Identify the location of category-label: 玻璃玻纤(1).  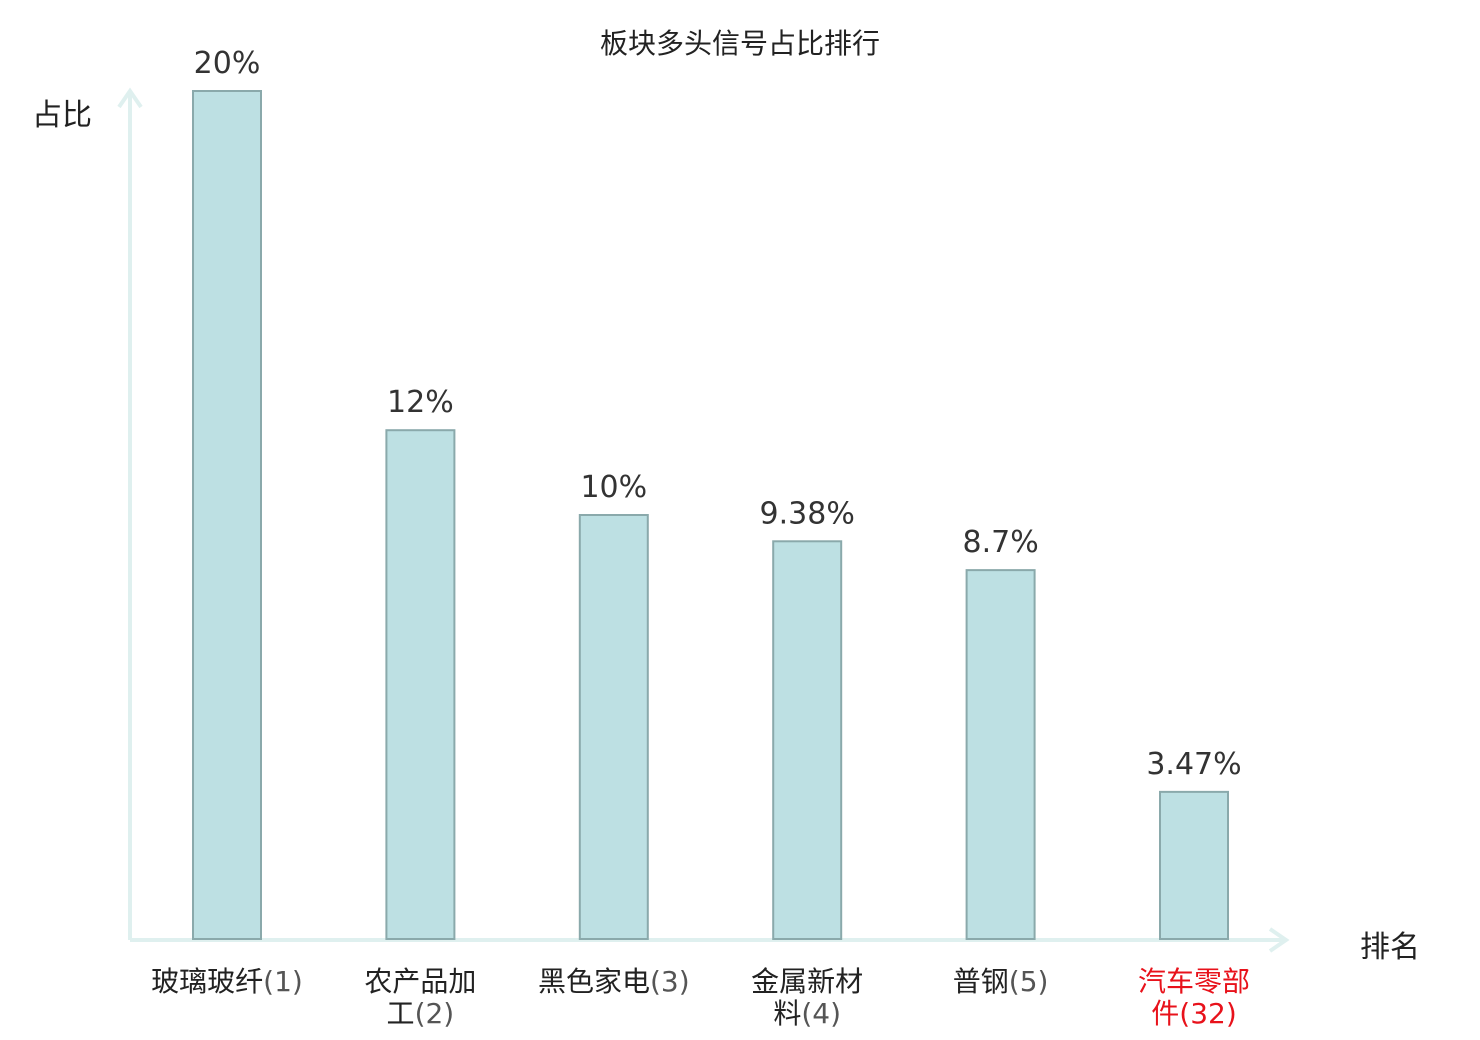
(227, 982).